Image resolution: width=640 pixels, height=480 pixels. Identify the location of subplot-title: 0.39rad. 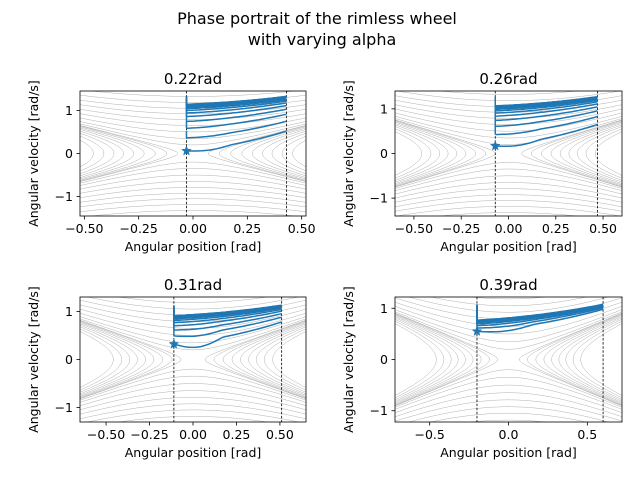
(508, 285).